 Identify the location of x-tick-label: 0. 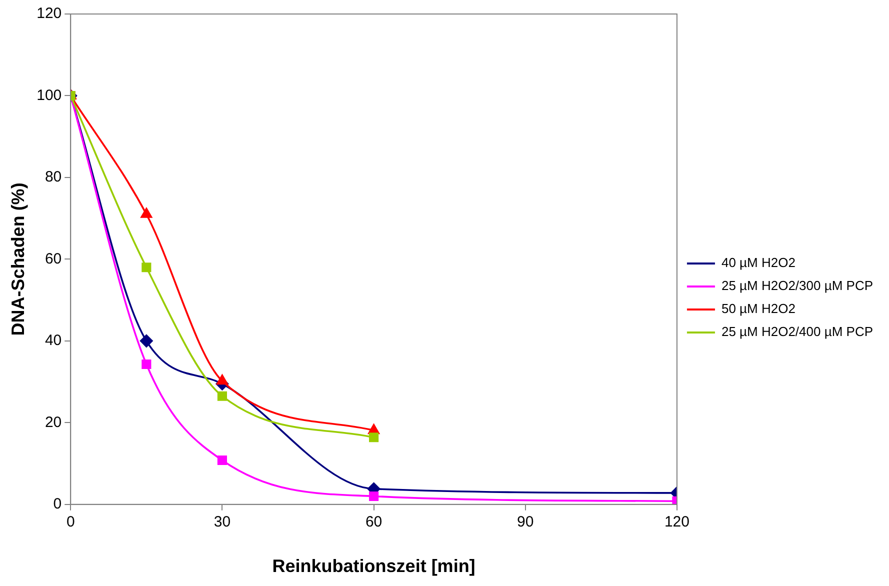
(70, 522).